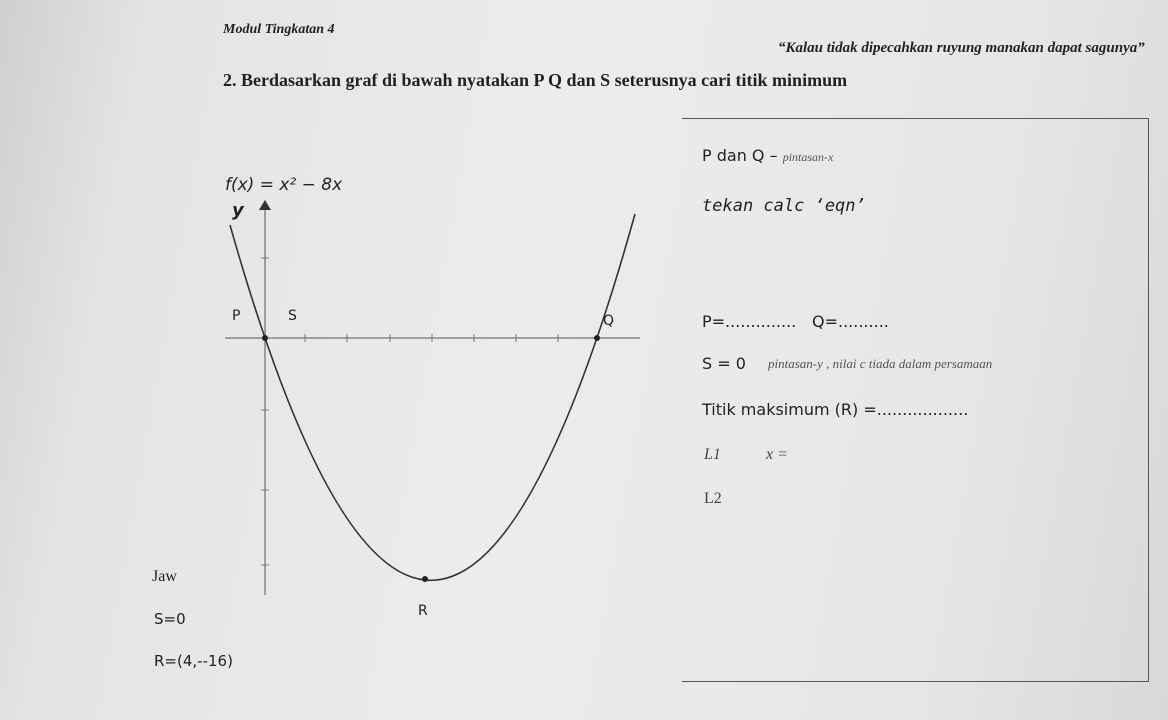 This screenshot has width=1168, height=720. I want to click on box-line: P dan Q – pintasan-x, so click(767, 155).